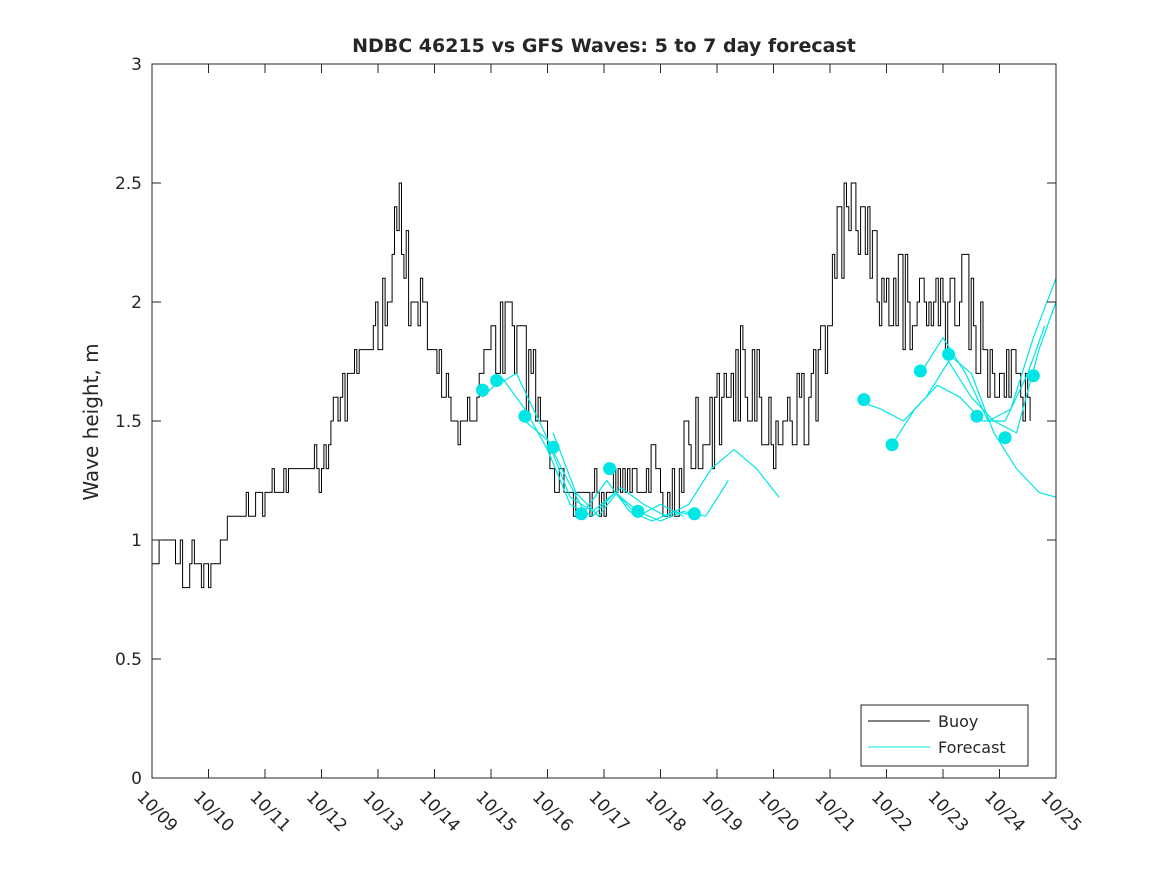  What do you see at coordinates (128, 184) in the screenshot?
I see `y-tick-label: 2.5` at bounding box center [128, 184].